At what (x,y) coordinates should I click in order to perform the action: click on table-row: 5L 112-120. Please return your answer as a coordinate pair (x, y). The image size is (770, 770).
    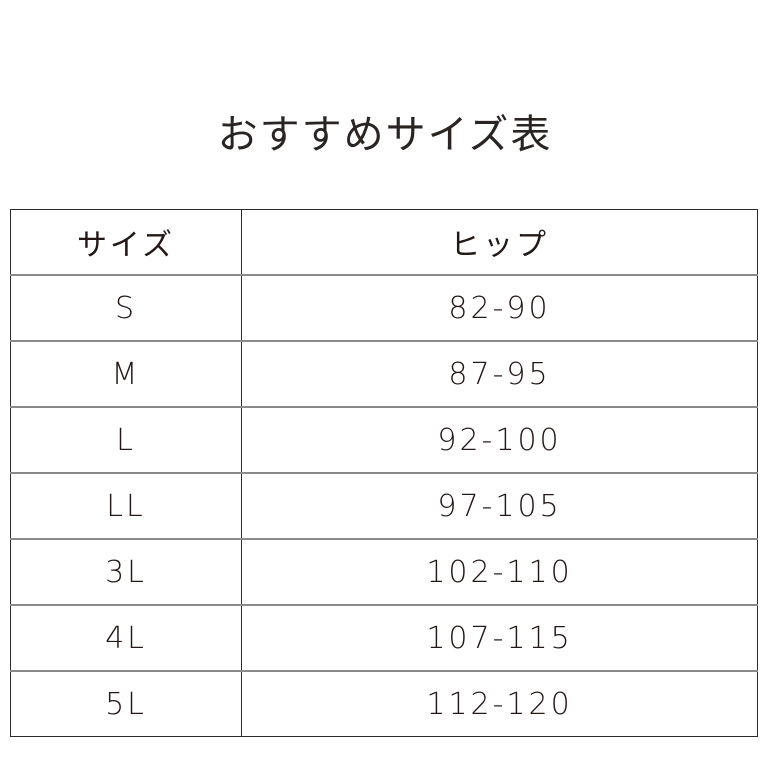
    Looking at the image, I should click on (384, 703).